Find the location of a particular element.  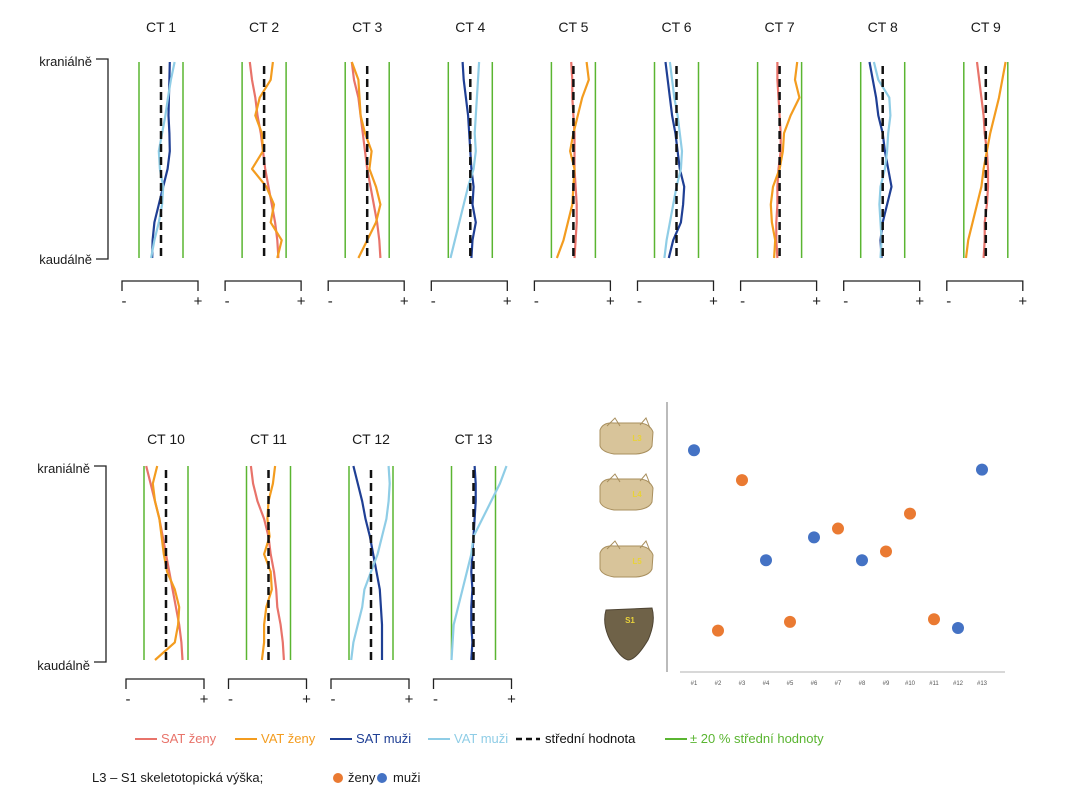

scatter-tick: #5 is located at coordinates (790, 684).